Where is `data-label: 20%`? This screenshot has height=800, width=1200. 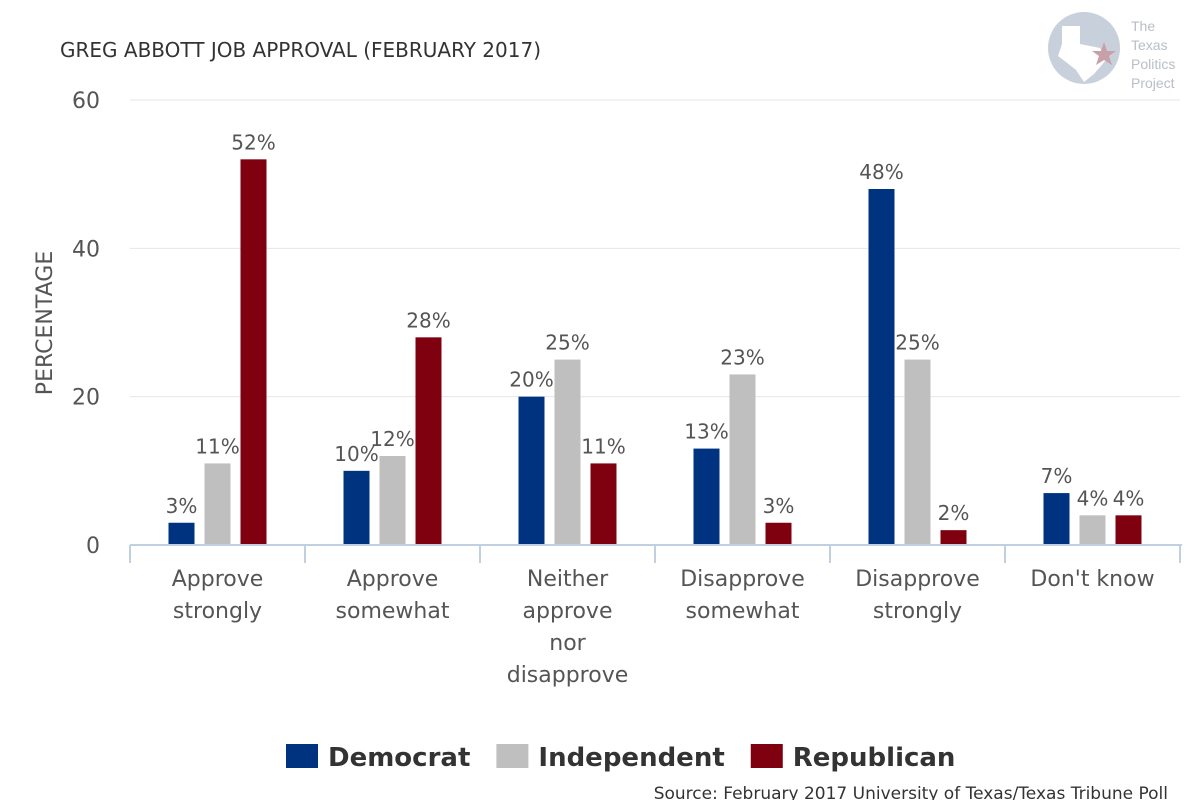 data-label: 20% is located at coordinates (531, 380).